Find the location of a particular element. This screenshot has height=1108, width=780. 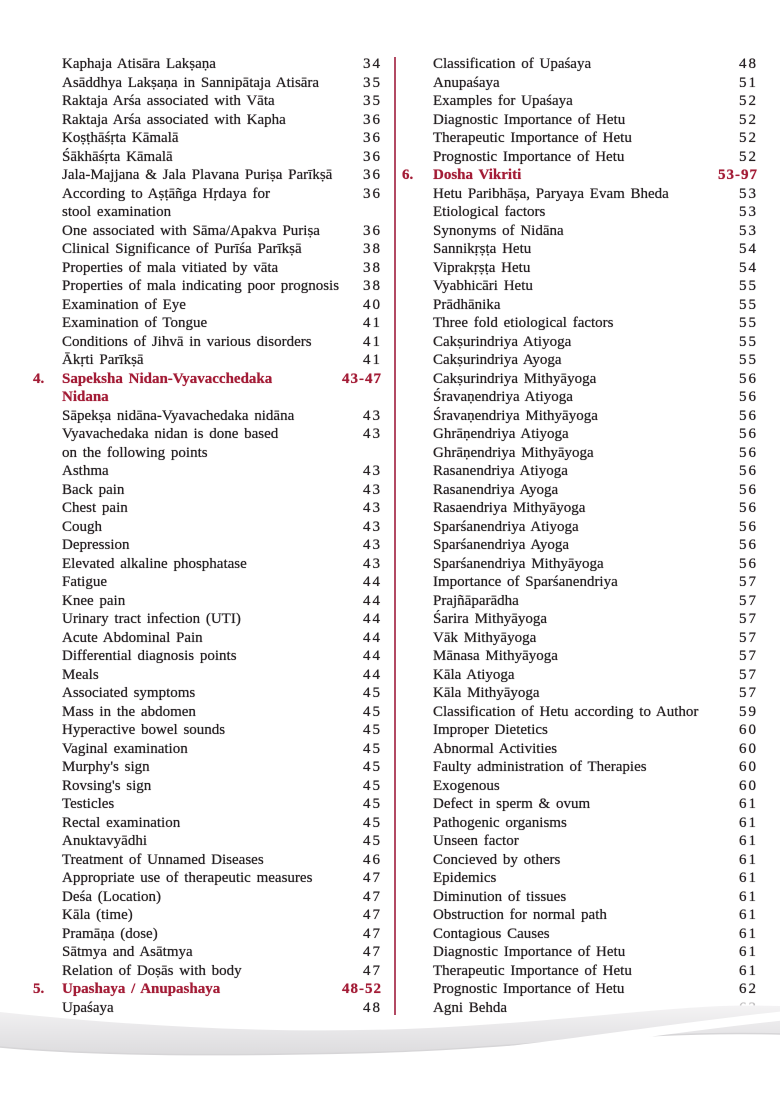

toc-entry: Koṣṭhāśṛta Kāmalā 36 is located at coordinates (207, 138).